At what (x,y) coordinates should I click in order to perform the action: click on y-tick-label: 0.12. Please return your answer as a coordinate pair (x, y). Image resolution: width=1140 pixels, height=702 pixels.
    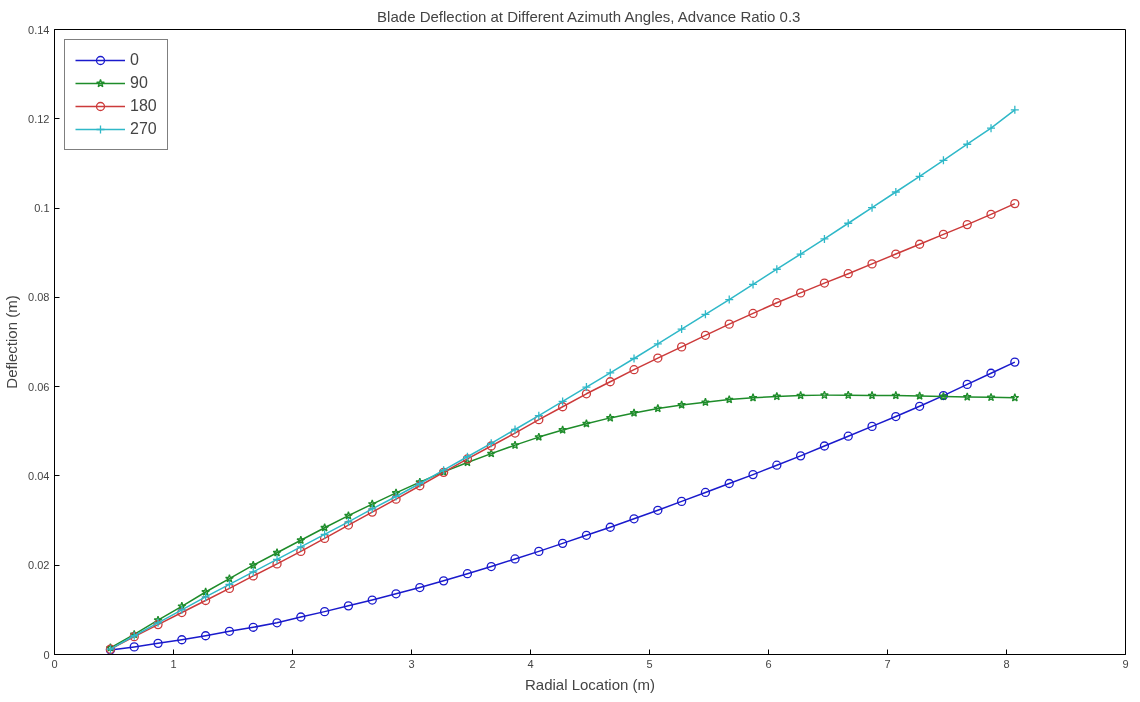
    Looking at the image, I should click on (39, 118).